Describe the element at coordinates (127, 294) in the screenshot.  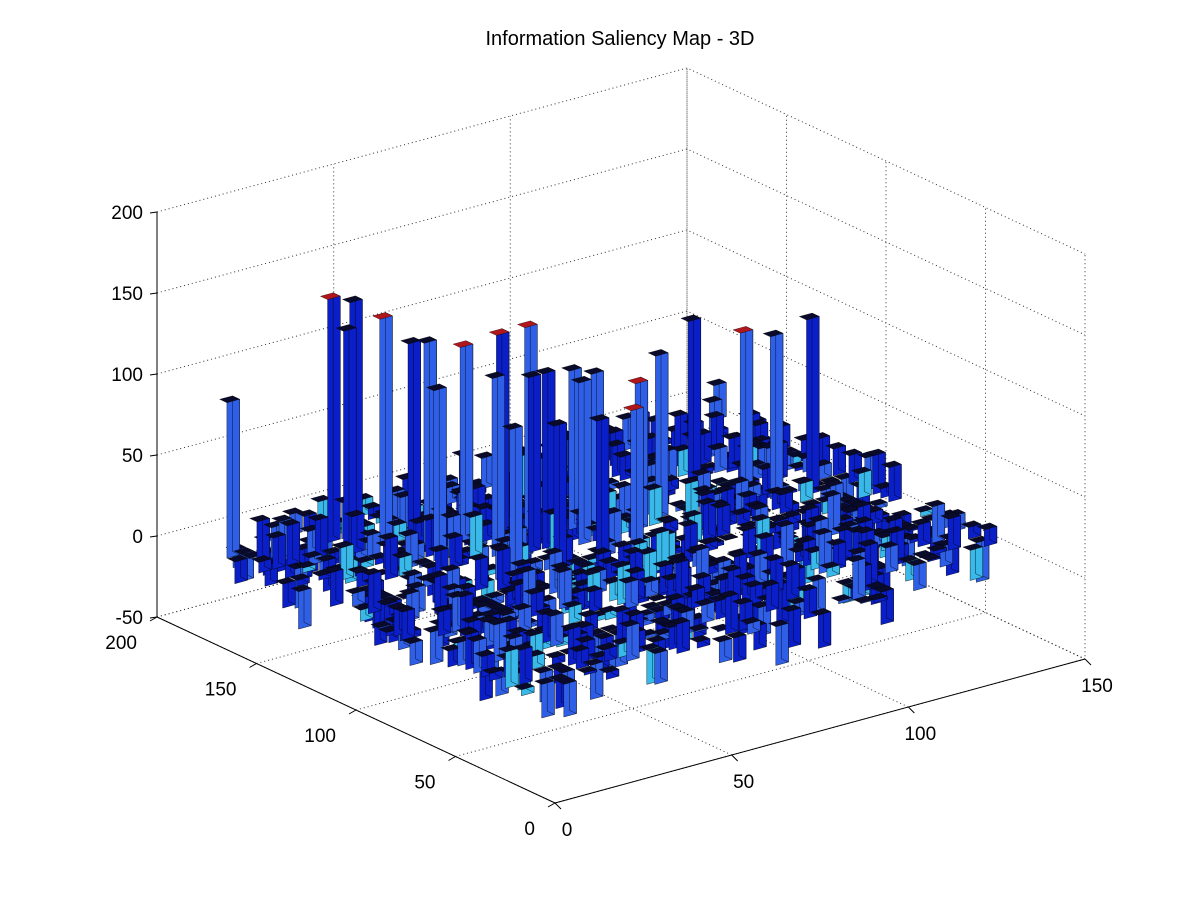
I see `z-tick-label: 150` at that location.